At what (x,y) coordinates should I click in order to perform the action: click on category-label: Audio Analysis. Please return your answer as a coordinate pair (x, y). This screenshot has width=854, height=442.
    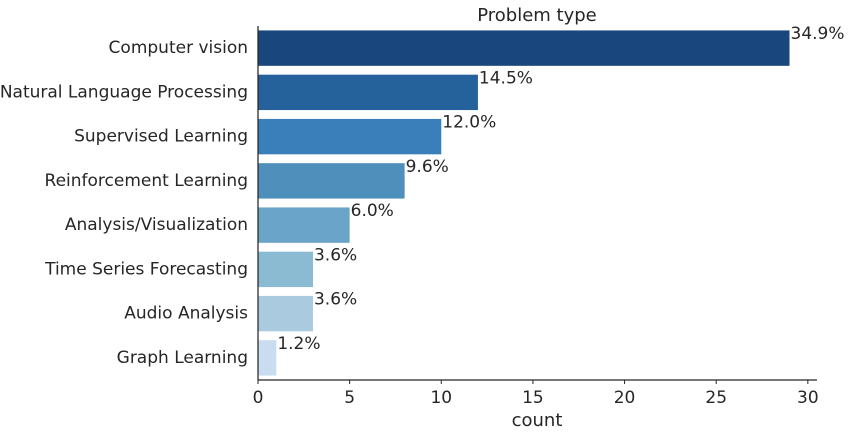
    Looking at the image, I should click on (186, 314).